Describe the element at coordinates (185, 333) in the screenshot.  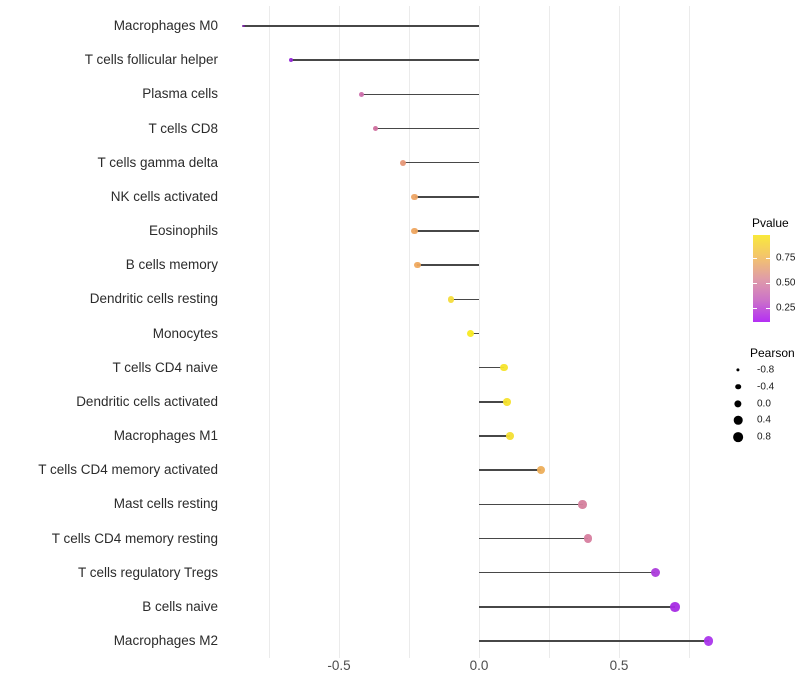
I see `y-axis-label: Monocytes` at that location.